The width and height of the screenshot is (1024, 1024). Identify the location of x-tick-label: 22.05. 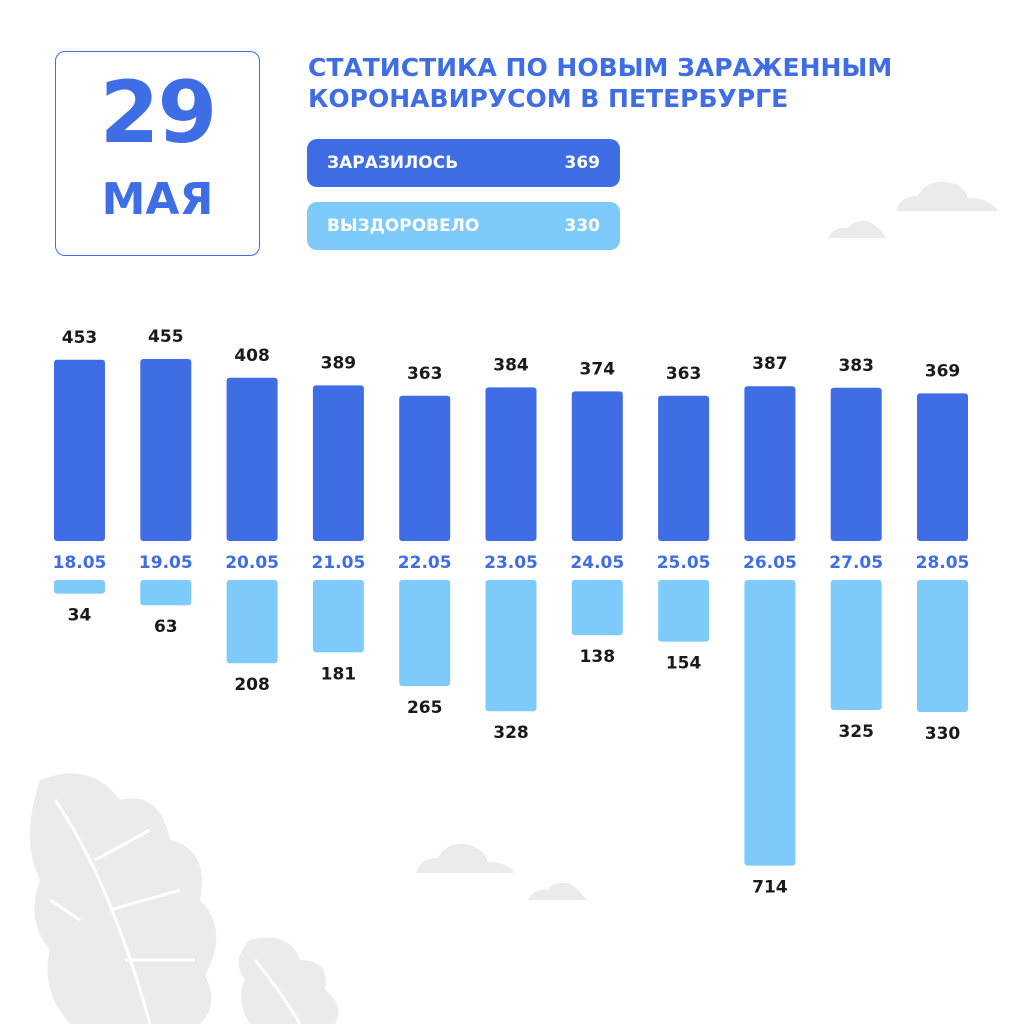
(425, 563).